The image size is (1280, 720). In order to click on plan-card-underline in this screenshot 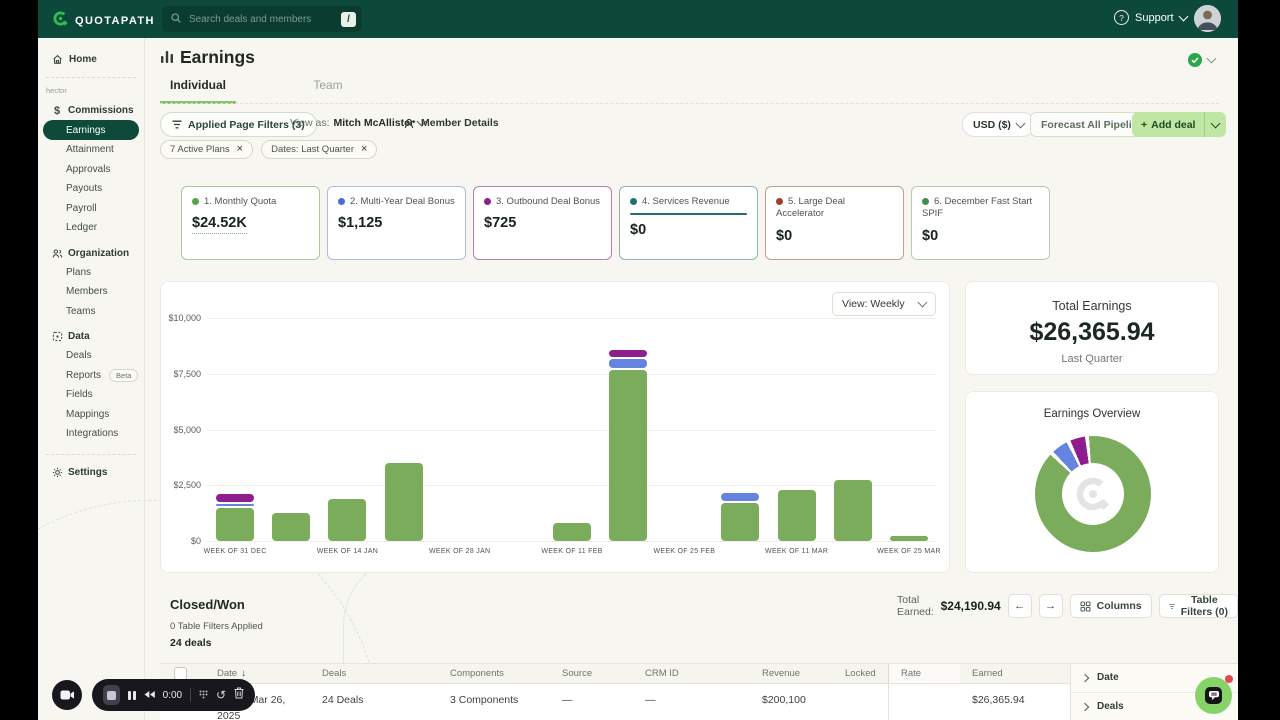, I will do `click(688, 214)`.